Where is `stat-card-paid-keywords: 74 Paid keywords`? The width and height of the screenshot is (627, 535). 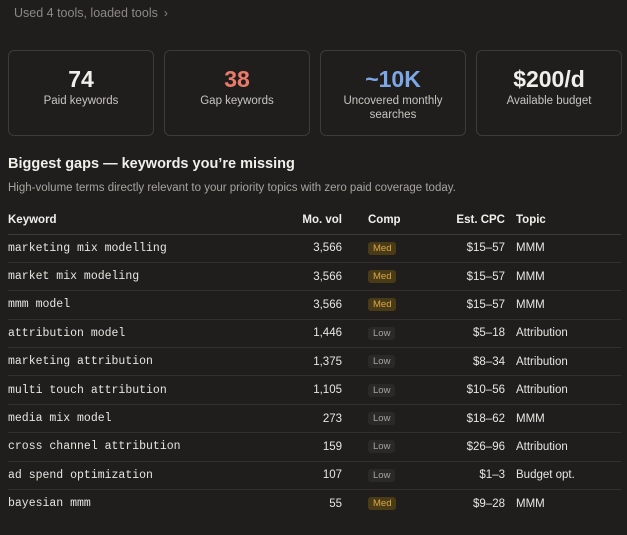 stat-card-paid-keywords: 74 Paid keywords is located at coordinates (81, 93).